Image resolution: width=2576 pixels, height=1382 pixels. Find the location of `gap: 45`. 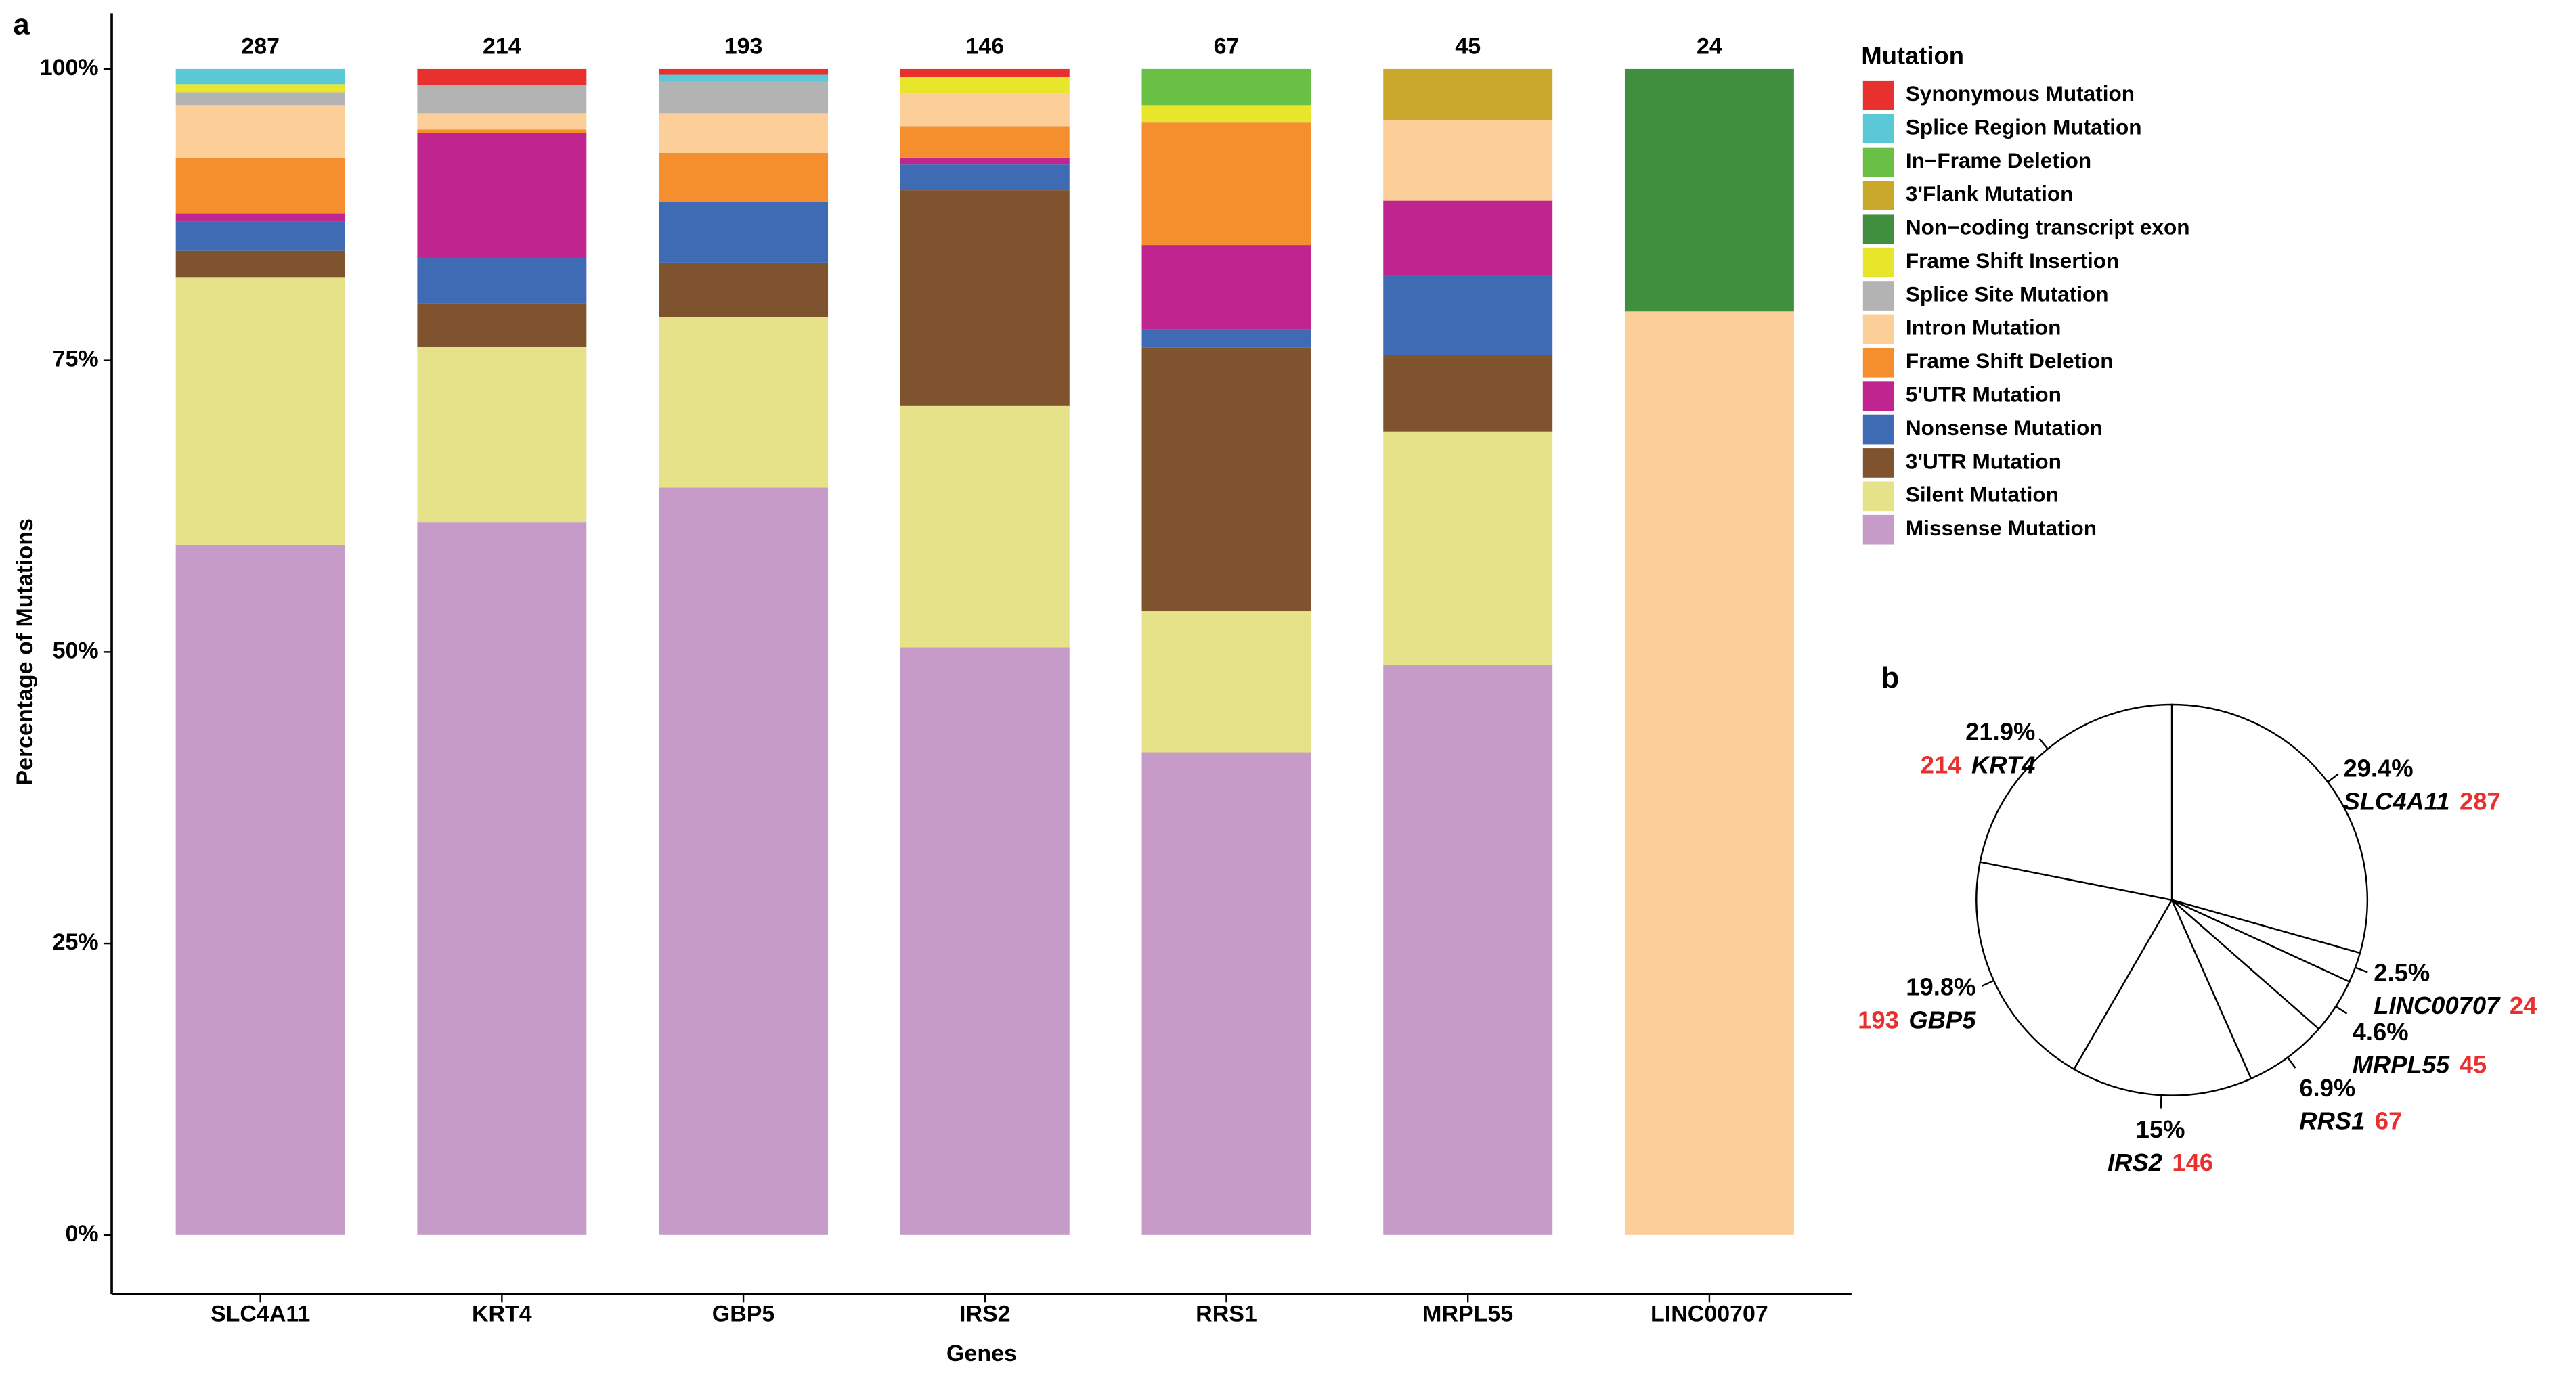

gap: 45 is located at coordinates (2473, 1064).